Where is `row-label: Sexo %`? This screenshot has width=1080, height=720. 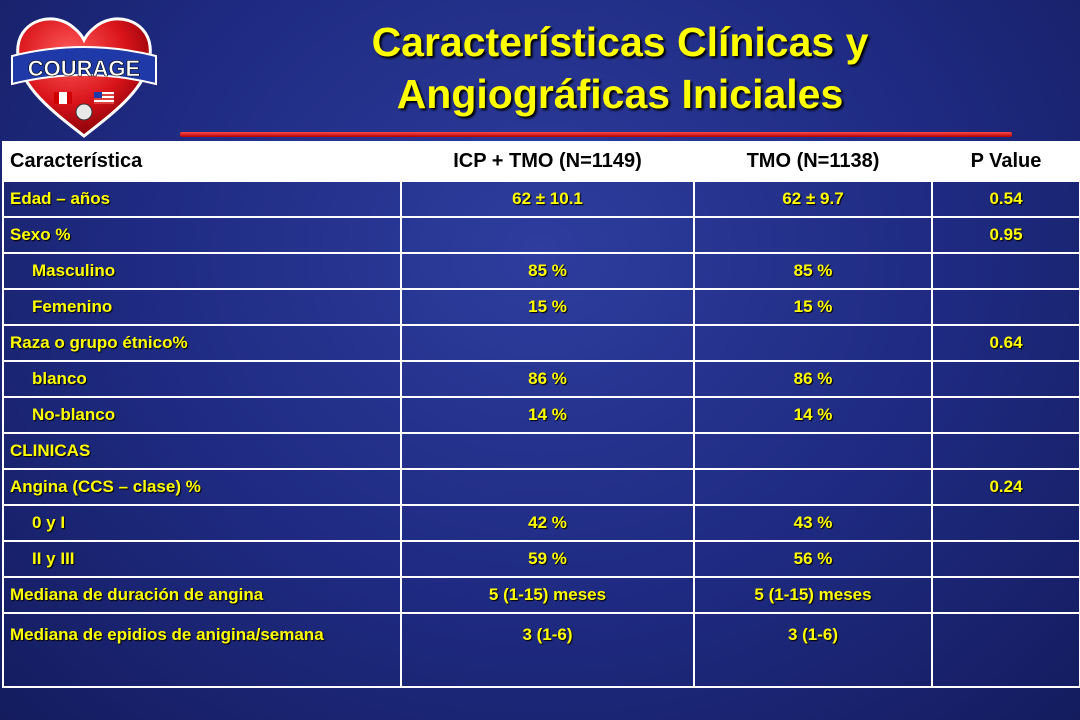
row-label: Sexo % is located at coordinates (202, 235).